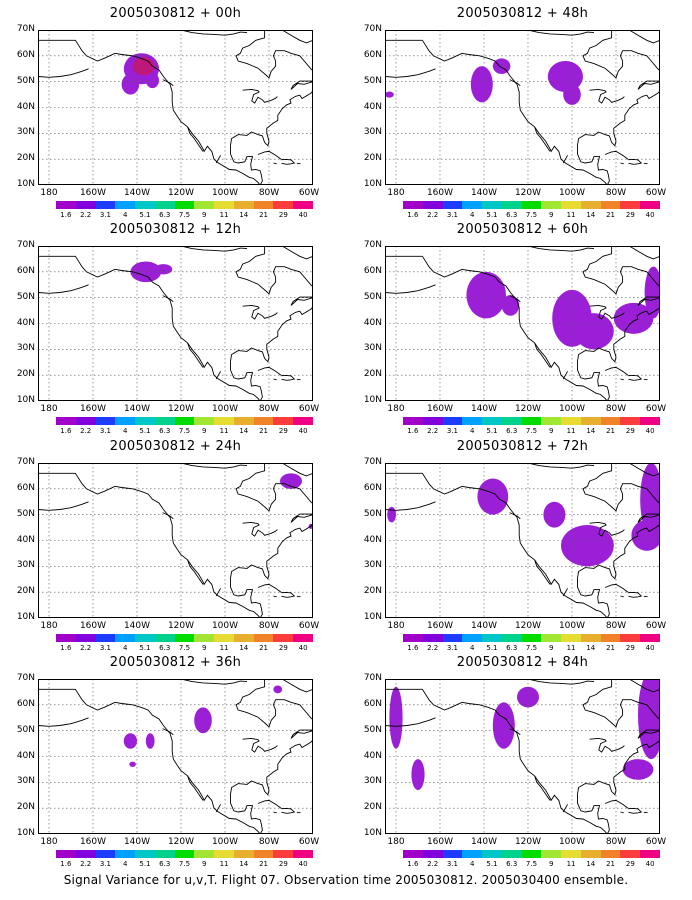 The width and height of the screenshot is (692, 900). What do you see at coordinates (145, 431) in the screenshot?
I see `colorbar-label: 5.1` at bounding box center [145, 431].